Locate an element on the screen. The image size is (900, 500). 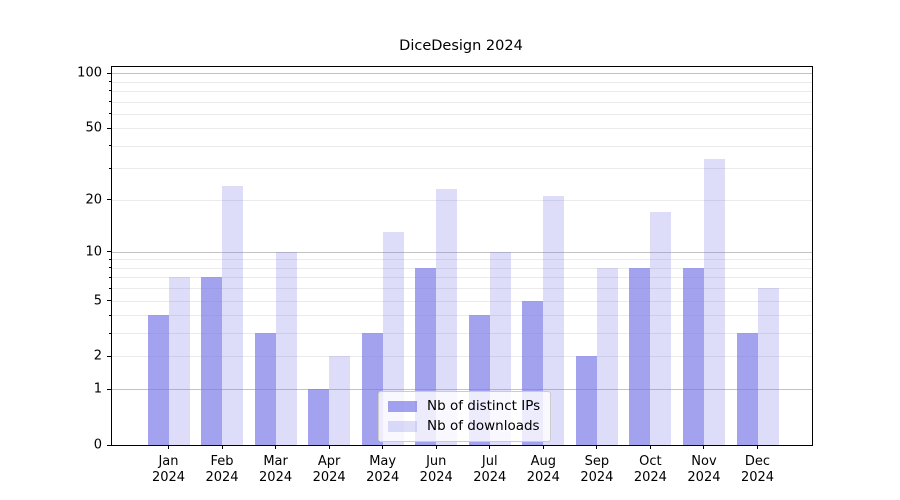
legend-item: Nb of distinct IPs is located at coordinates (464, 406).